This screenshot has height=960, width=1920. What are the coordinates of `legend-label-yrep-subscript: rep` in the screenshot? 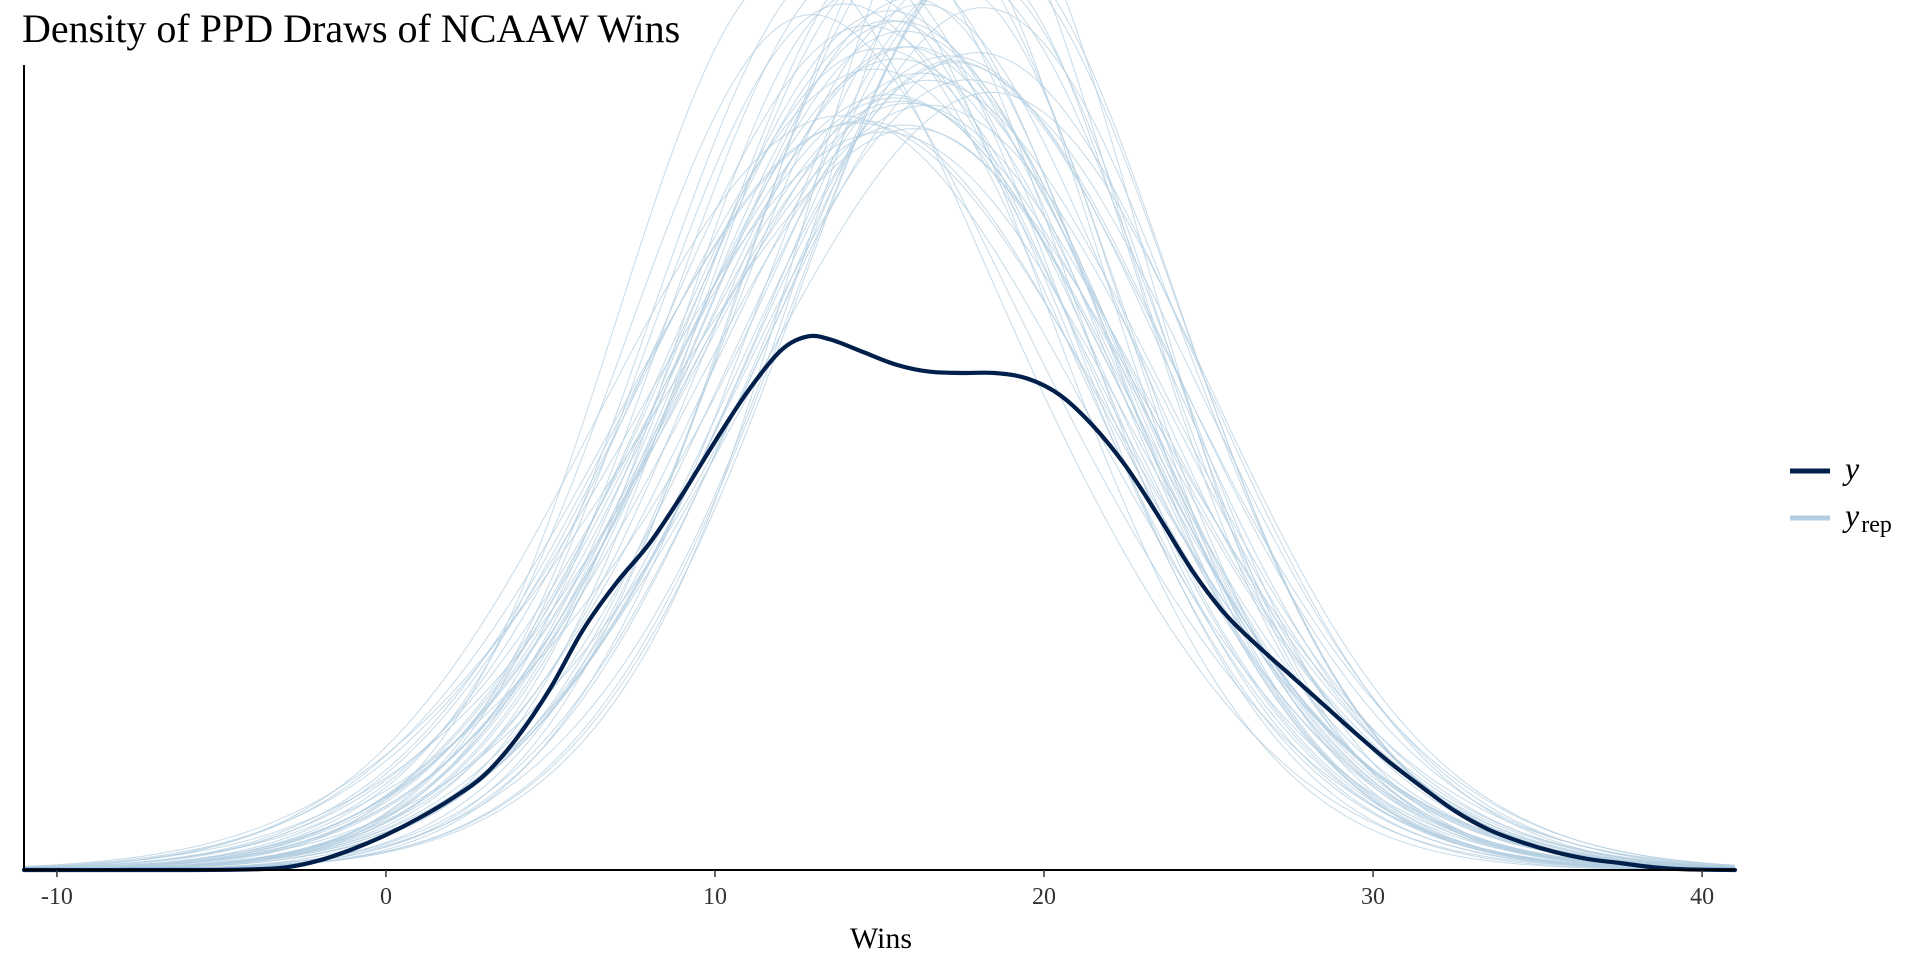 It's located at (1876, 525).